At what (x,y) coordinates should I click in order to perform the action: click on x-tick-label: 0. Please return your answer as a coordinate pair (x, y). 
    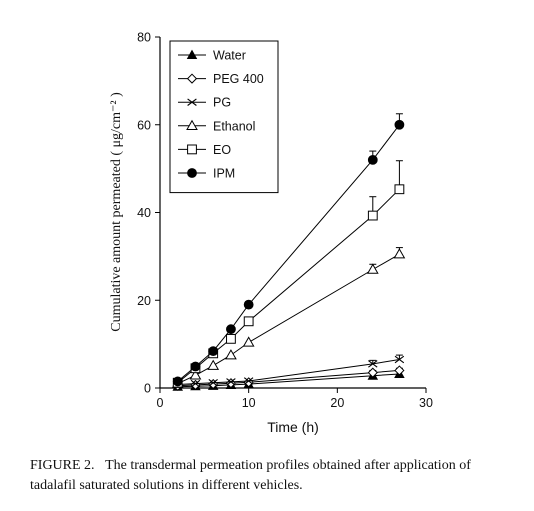
    Looking at the image, I should click on (160, 403).